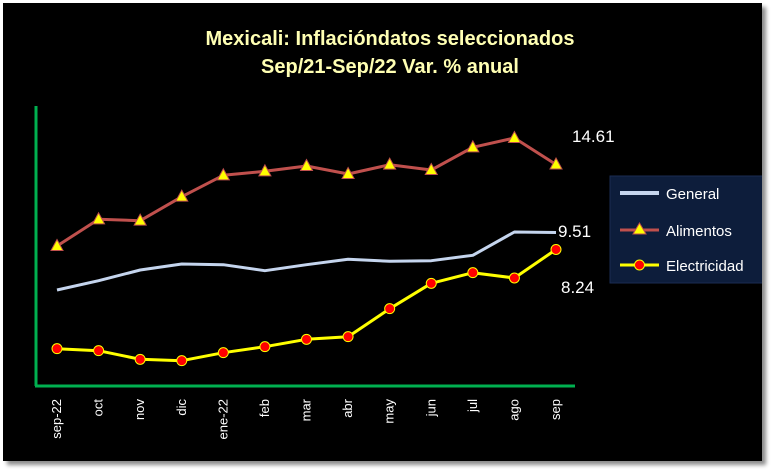 This screenshot has width=771, height=470. What do you see at coordinates (577, 287) in the screenshot?
I see `end-label-electricidad: 8.24` at bounding box center [577, 287].